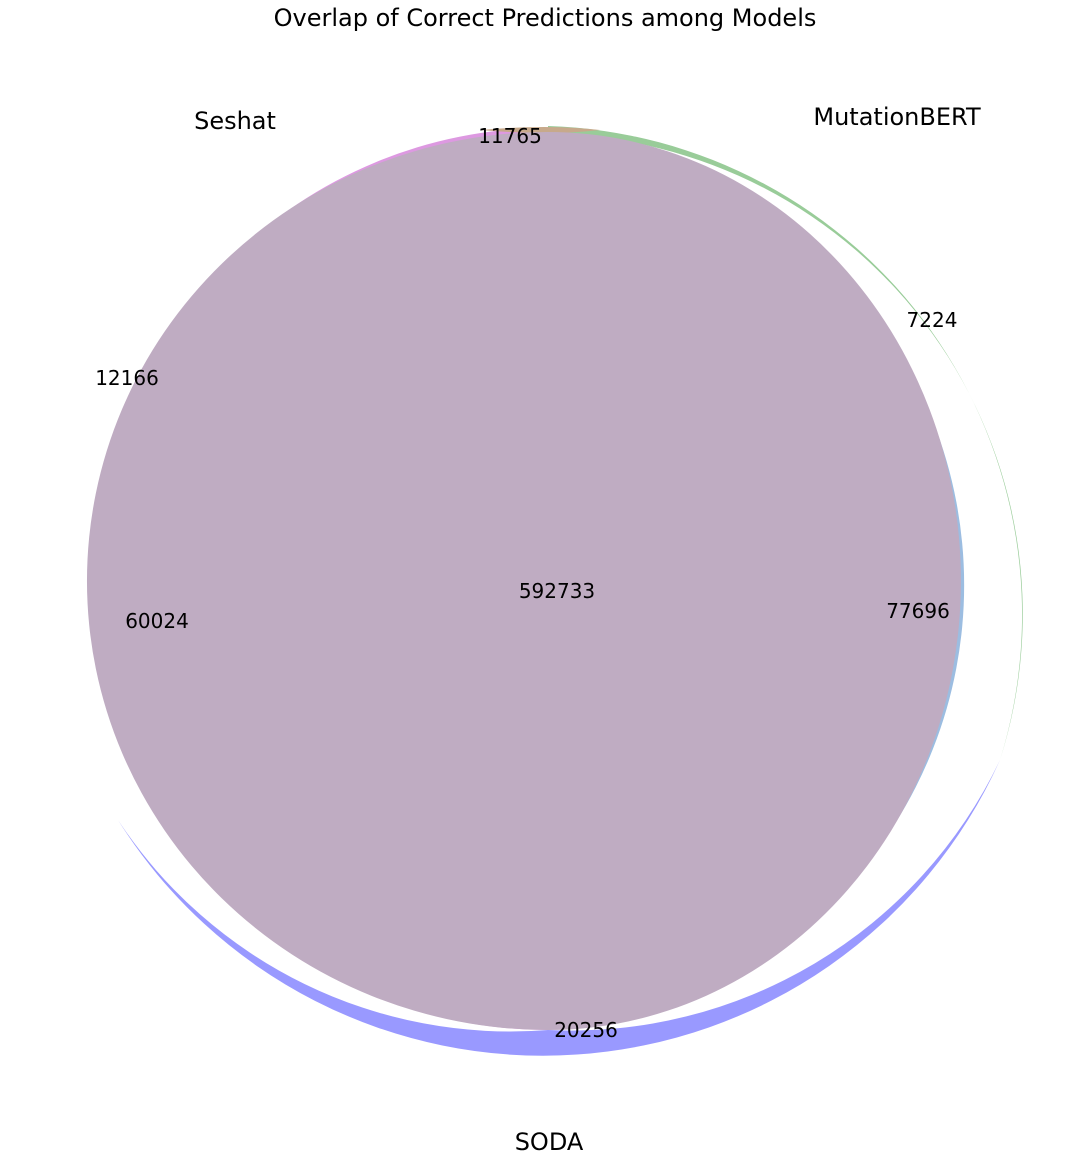  I want to click on region-value-seshat-soda: 60024, so click(157, 621).